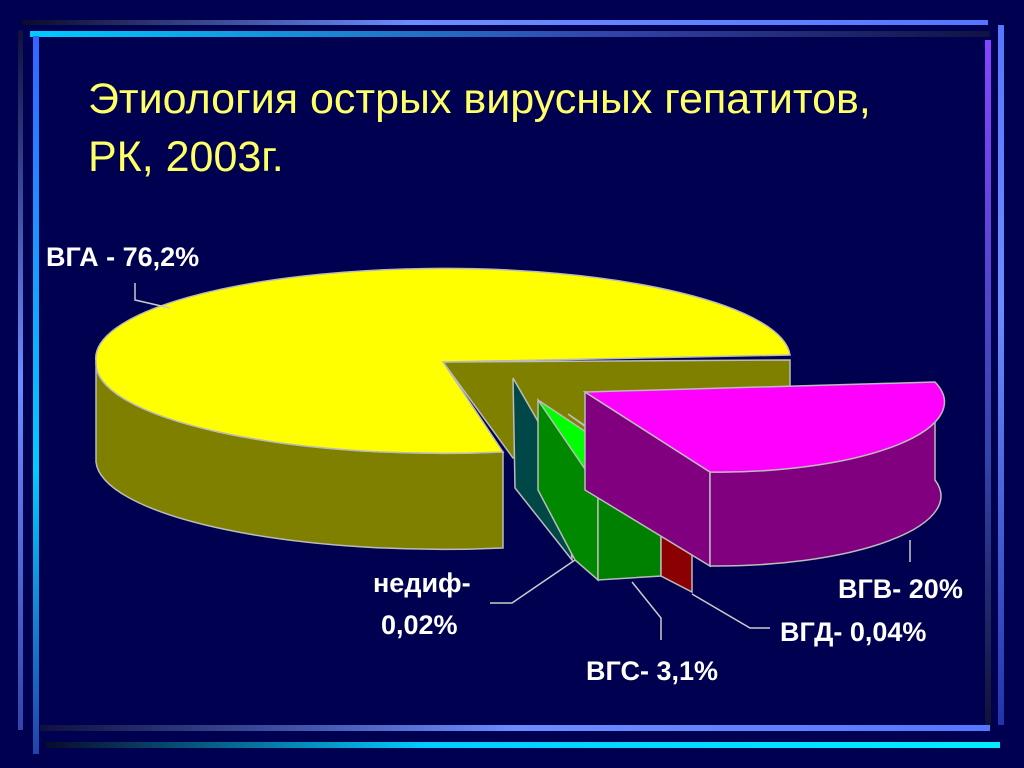 The height and width of the screenshot is (768, 1024). What do you see at coordinates (900, 589) in the screenshot?
I see `label-vgv: ВГВ- 20%` at bounding box center [900, 589].